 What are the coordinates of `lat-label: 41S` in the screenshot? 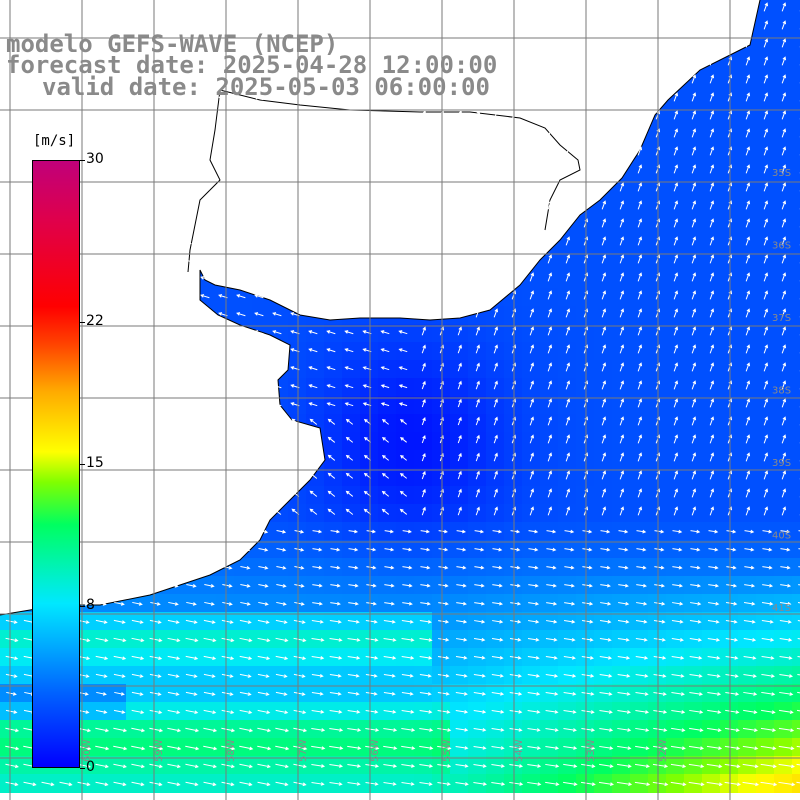 It's located at (781, 608).